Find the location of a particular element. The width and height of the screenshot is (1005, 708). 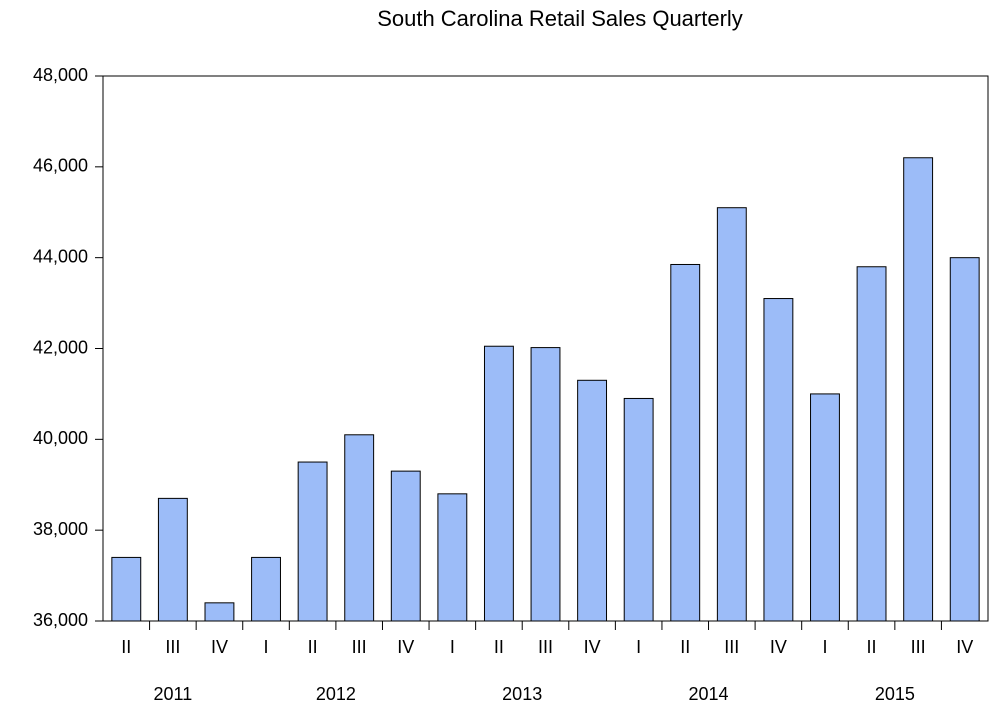

y-tick-label: 48,000 is located at coordinates (60, 75).